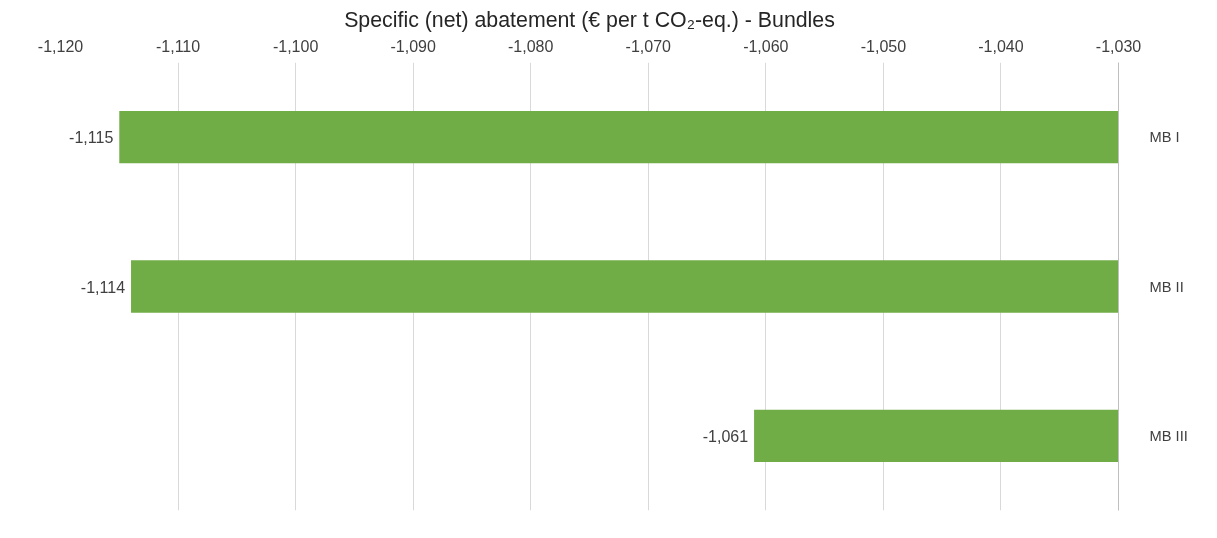  Describe the element at coordinates (1168, 435) in the screenshot. I see `y-tick-label: MB III` at that location.